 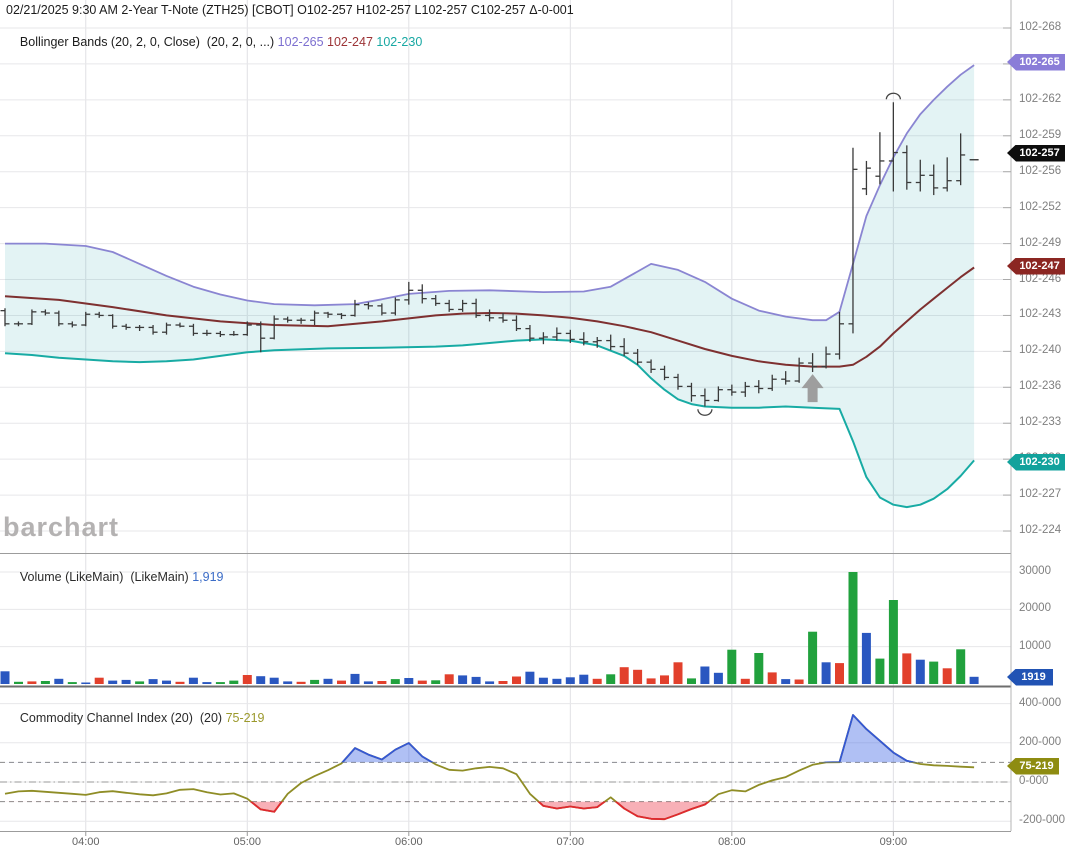 I want to click on axis-badge-75-219: 75-219, so click(x=1033, y=766).